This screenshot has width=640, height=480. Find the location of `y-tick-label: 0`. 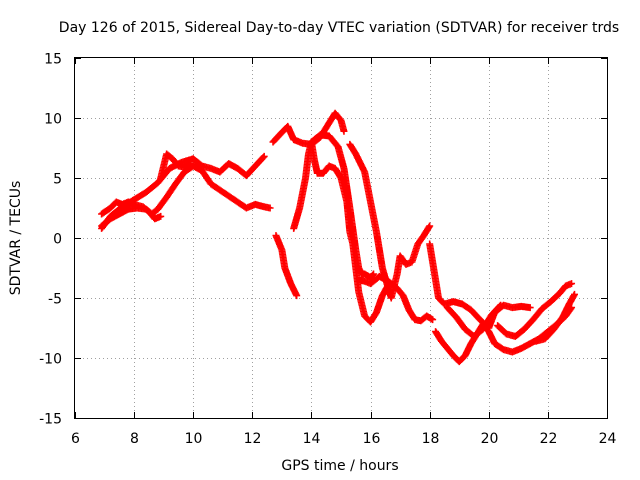

y-tick-label: 0 is located at coordinates (57, 240).